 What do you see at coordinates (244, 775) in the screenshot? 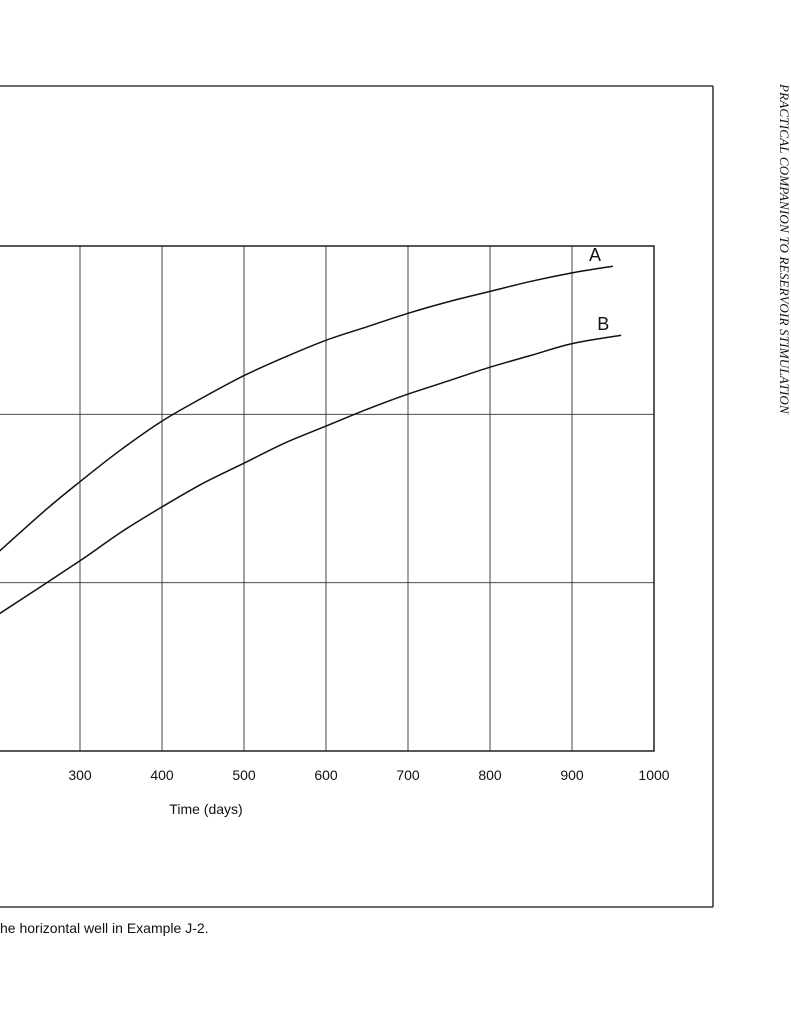
I see `x-tick-label-500: 500` at bounding box center [244, 775].